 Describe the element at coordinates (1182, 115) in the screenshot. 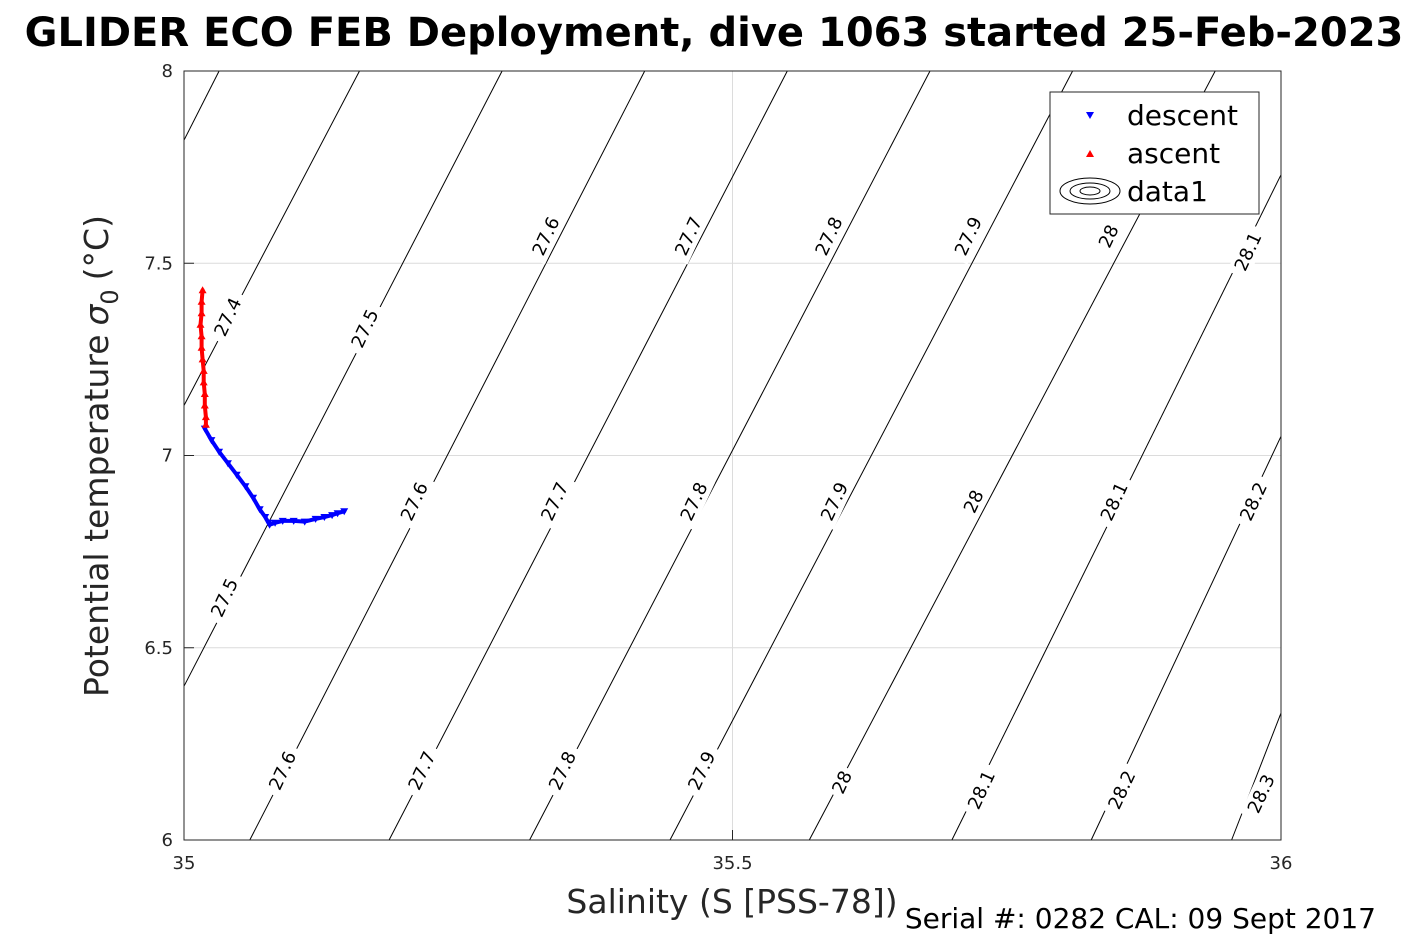

I see `legend-descent-label: descent` at that location.